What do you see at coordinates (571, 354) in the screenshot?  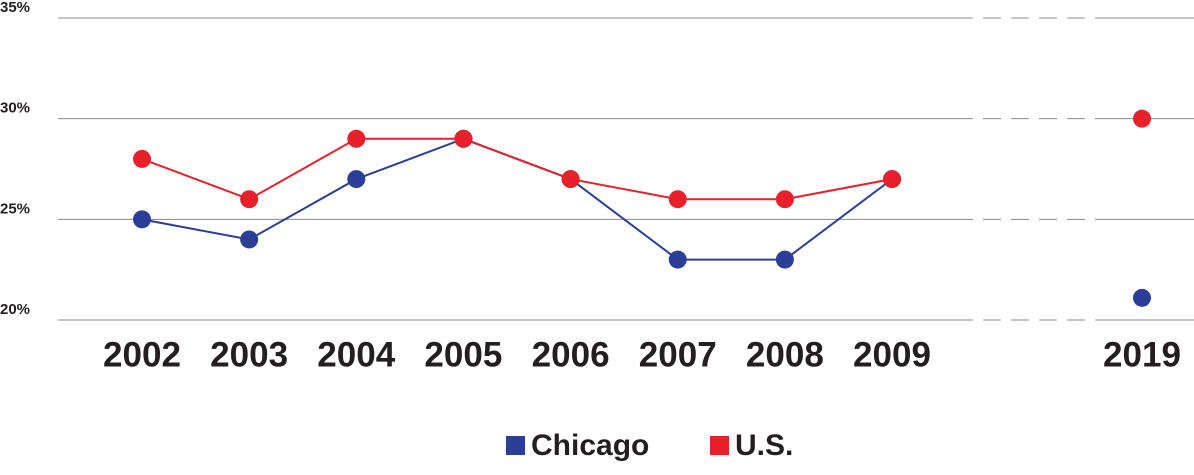 I see `x-tick-label: 2006` at bounding box center [571, 354].